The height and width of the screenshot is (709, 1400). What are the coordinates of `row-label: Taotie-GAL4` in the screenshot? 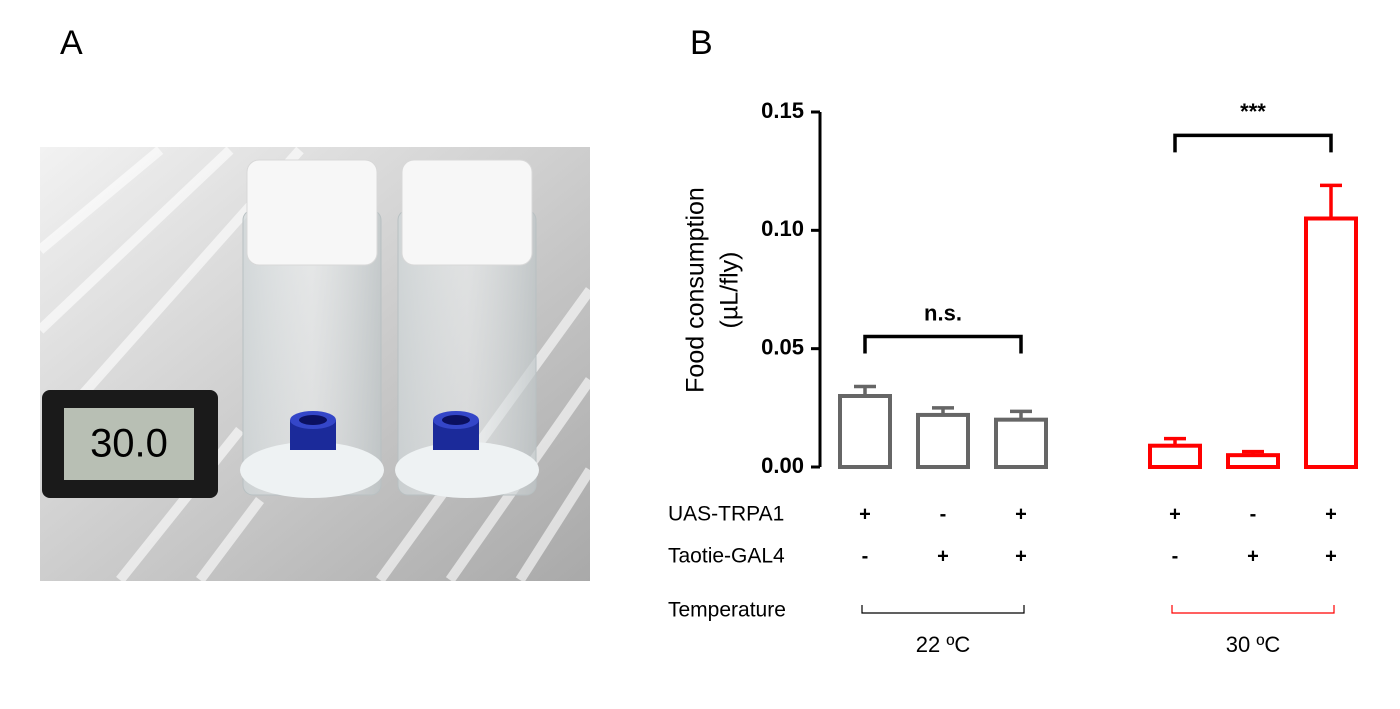 It's located at (726, 556).